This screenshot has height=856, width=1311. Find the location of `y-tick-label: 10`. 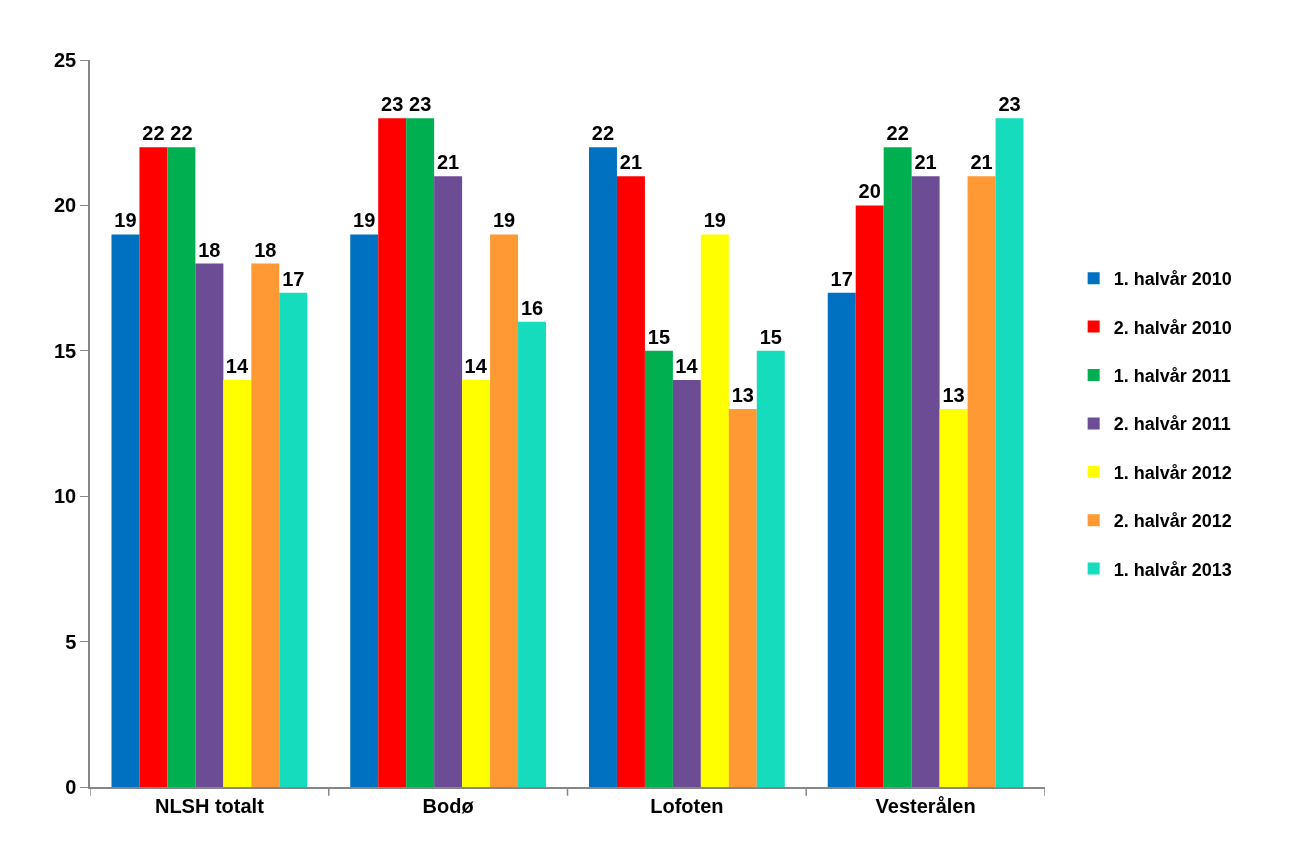

y-tick-label: 10 is located at coordinates (65, 496).